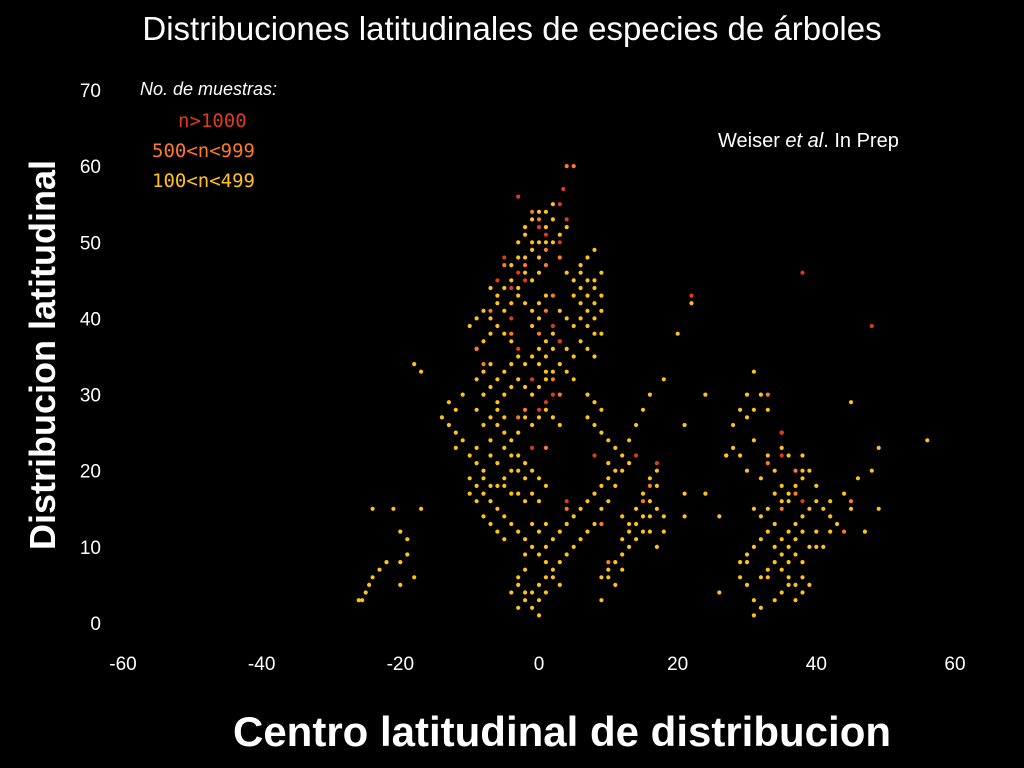 Image resolution: width=1024 pixels, height=768 pixels. I want to click on y-tick-label: 0, so click(95, 624).